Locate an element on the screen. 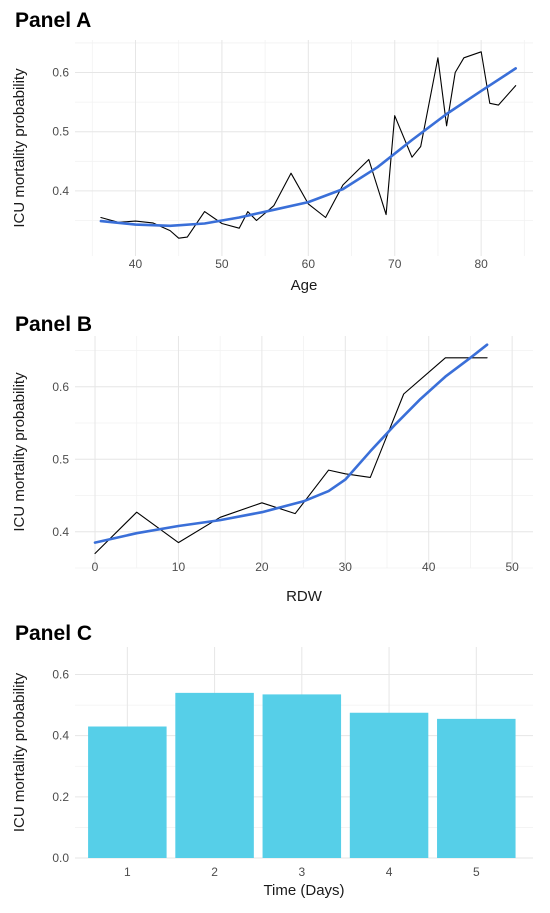 The width and height of the screenshot is (550, 913). y-tick-label: 0.2 is located at coordinates (60, 797).